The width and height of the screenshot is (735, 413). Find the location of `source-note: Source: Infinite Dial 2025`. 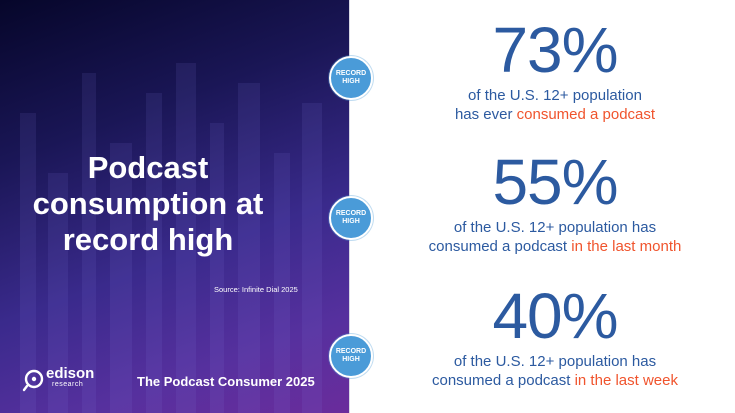

source-note: Source: Infinite Dial 2025 is located at coordinates (256, 289).